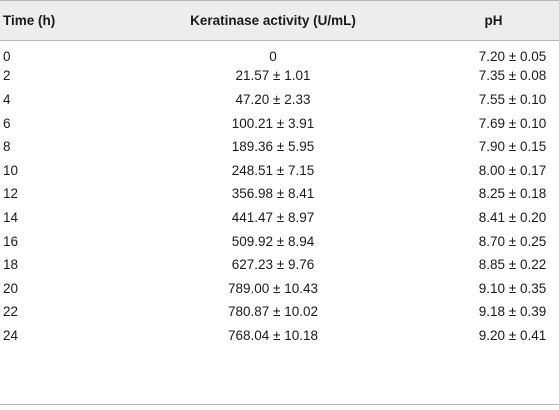 Image resolution: width=559 pixels, height=410 pixels. I want to click on table-row: 20 789.00 ± 10.43 9.10 ± 0.35, so click(279, 288).